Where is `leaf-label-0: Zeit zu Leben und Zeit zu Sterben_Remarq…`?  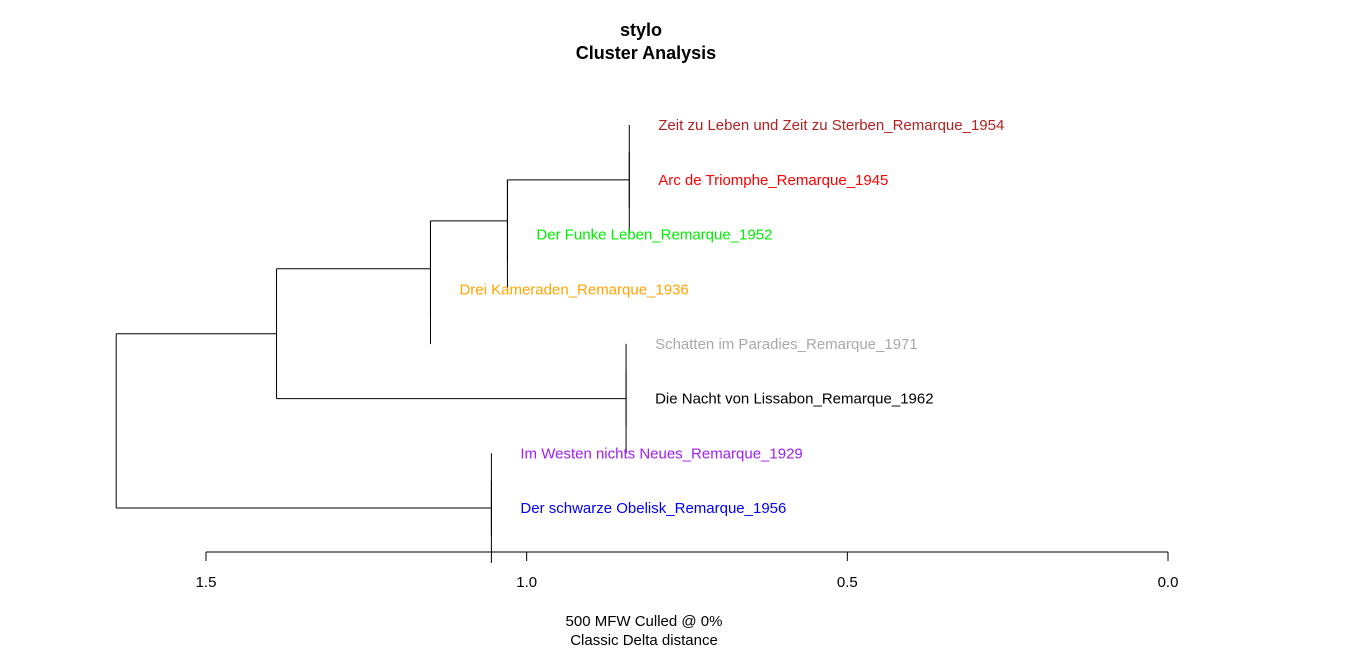
leaf-label-0: Zeit zu Leben und Zeit zu Sterben_Remarq… is located at coordinates (831, 125).